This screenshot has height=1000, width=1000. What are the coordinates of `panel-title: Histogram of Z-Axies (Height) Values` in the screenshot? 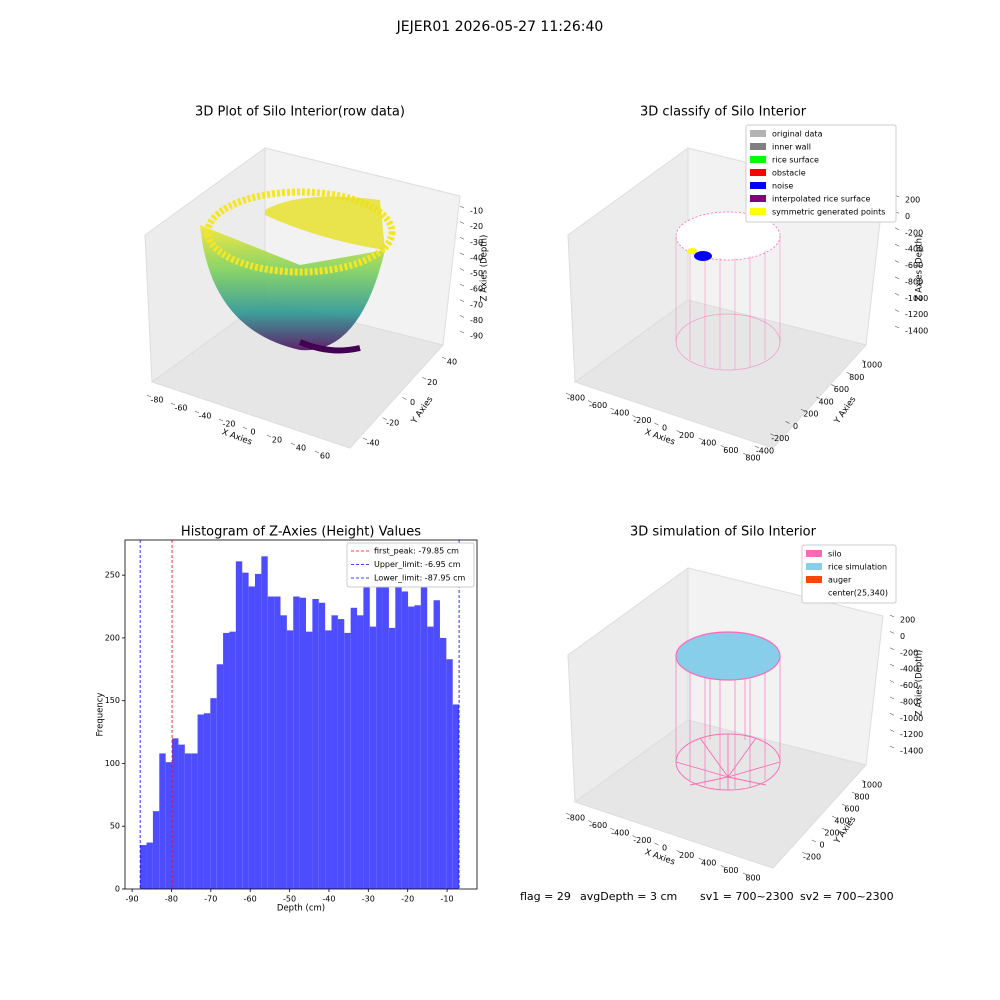 It's located at (301, 532).